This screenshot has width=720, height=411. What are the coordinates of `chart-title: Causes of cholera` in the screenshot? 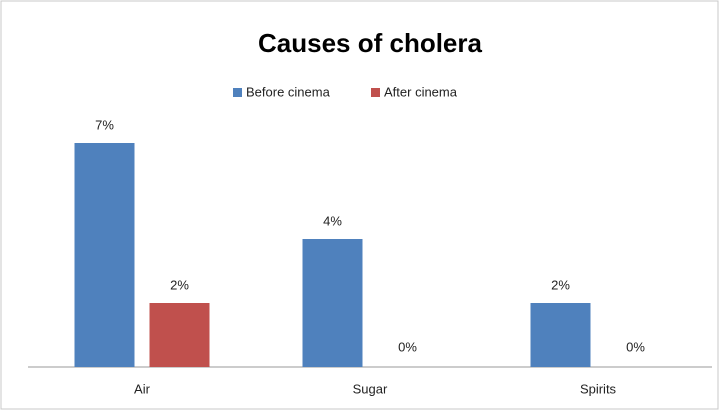 It's located at (370, 43).